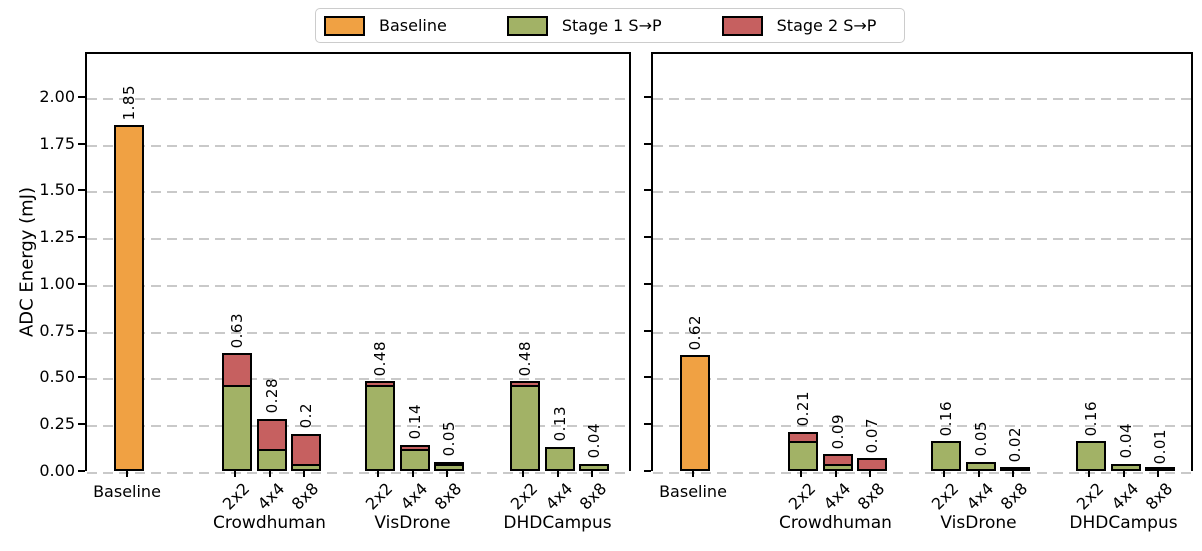 The width and height of the screenshot is (1202, 551). What do you see at coordinates (837, 431) in the screenshot?
I see `bar-value-label: 0.09` at bounding box center [837, 431].